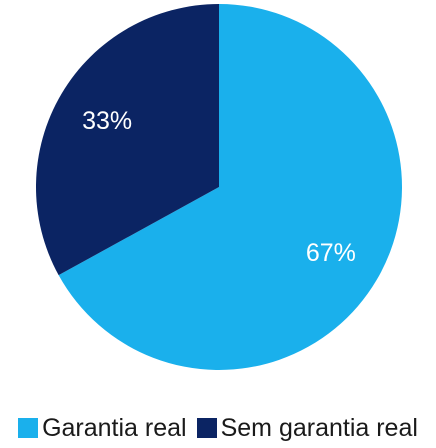 The height and width of the screenshot is (448, 436). I want to click on legend-label-garantia-real: Garantia real, so click(114, 427).